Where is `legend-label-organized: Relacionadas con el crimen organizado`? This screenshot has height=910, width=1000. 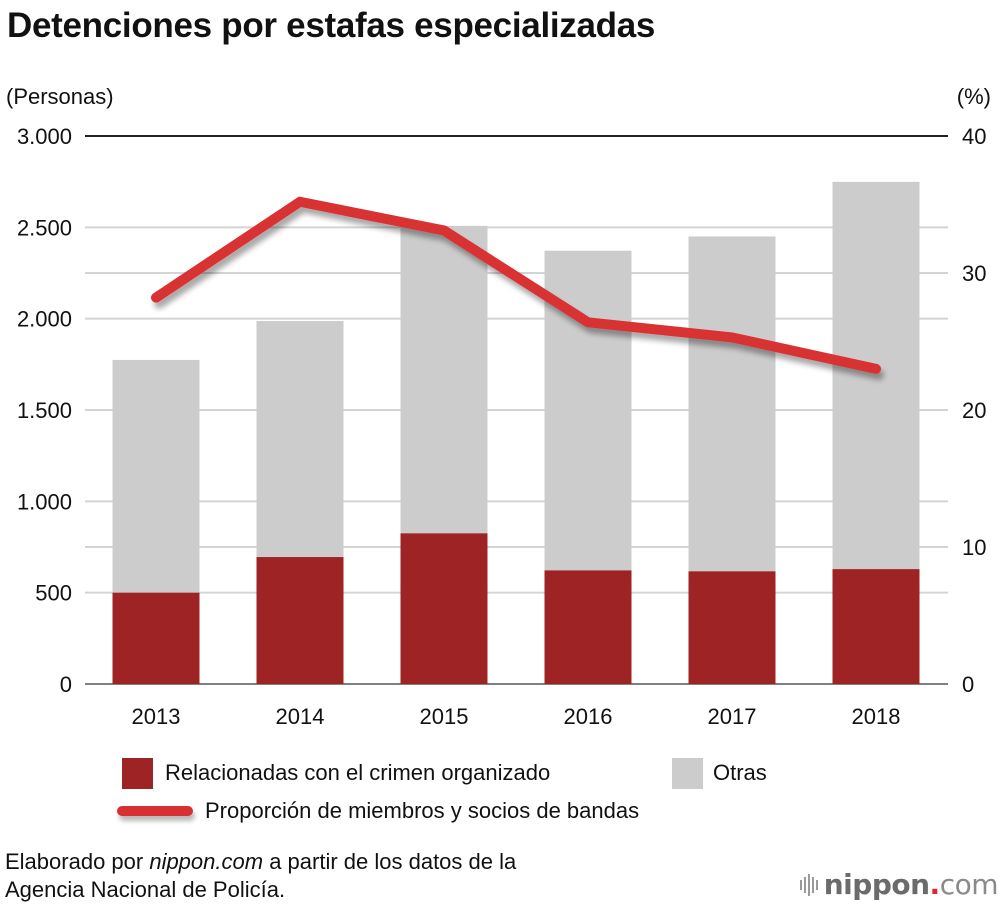
legend-label-organized: Relacionadas con el crimen organizado is located at coordinates (358, 772).